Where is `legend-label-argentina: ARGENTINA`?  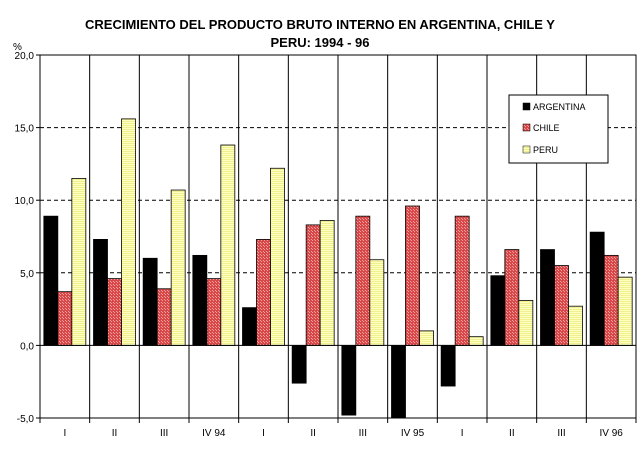 legend-label-argentina: ARGENTINA is located at coordinates (559, 107).